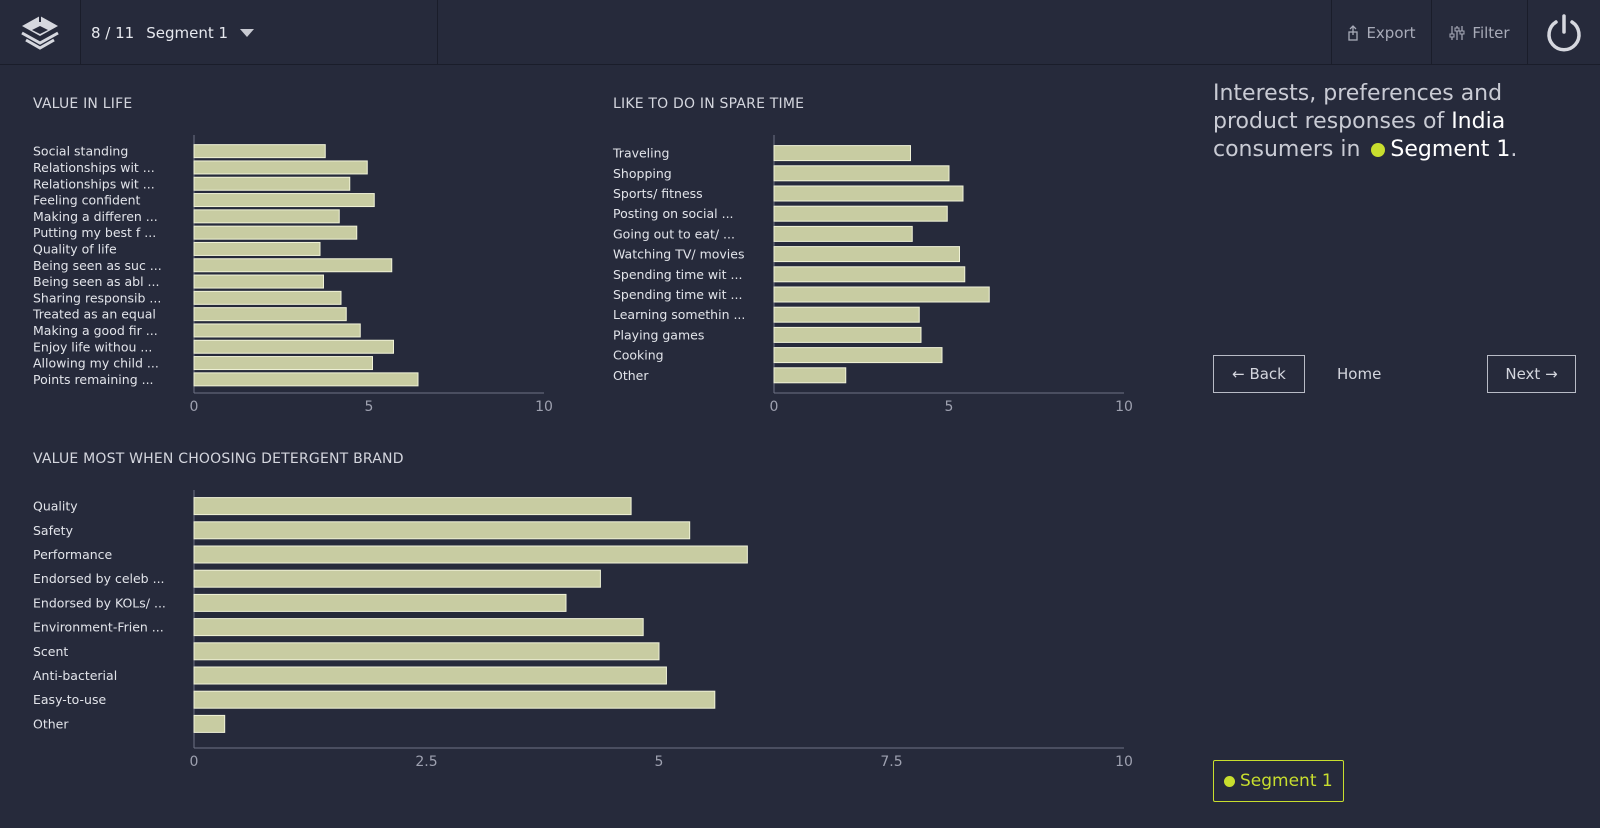 This screenshot has width=1600, height=828. What do you see at coordinates (658, 193) in the screenshot?
I see `category-label: Sports/ fitness` at bounding box center [658, 193].